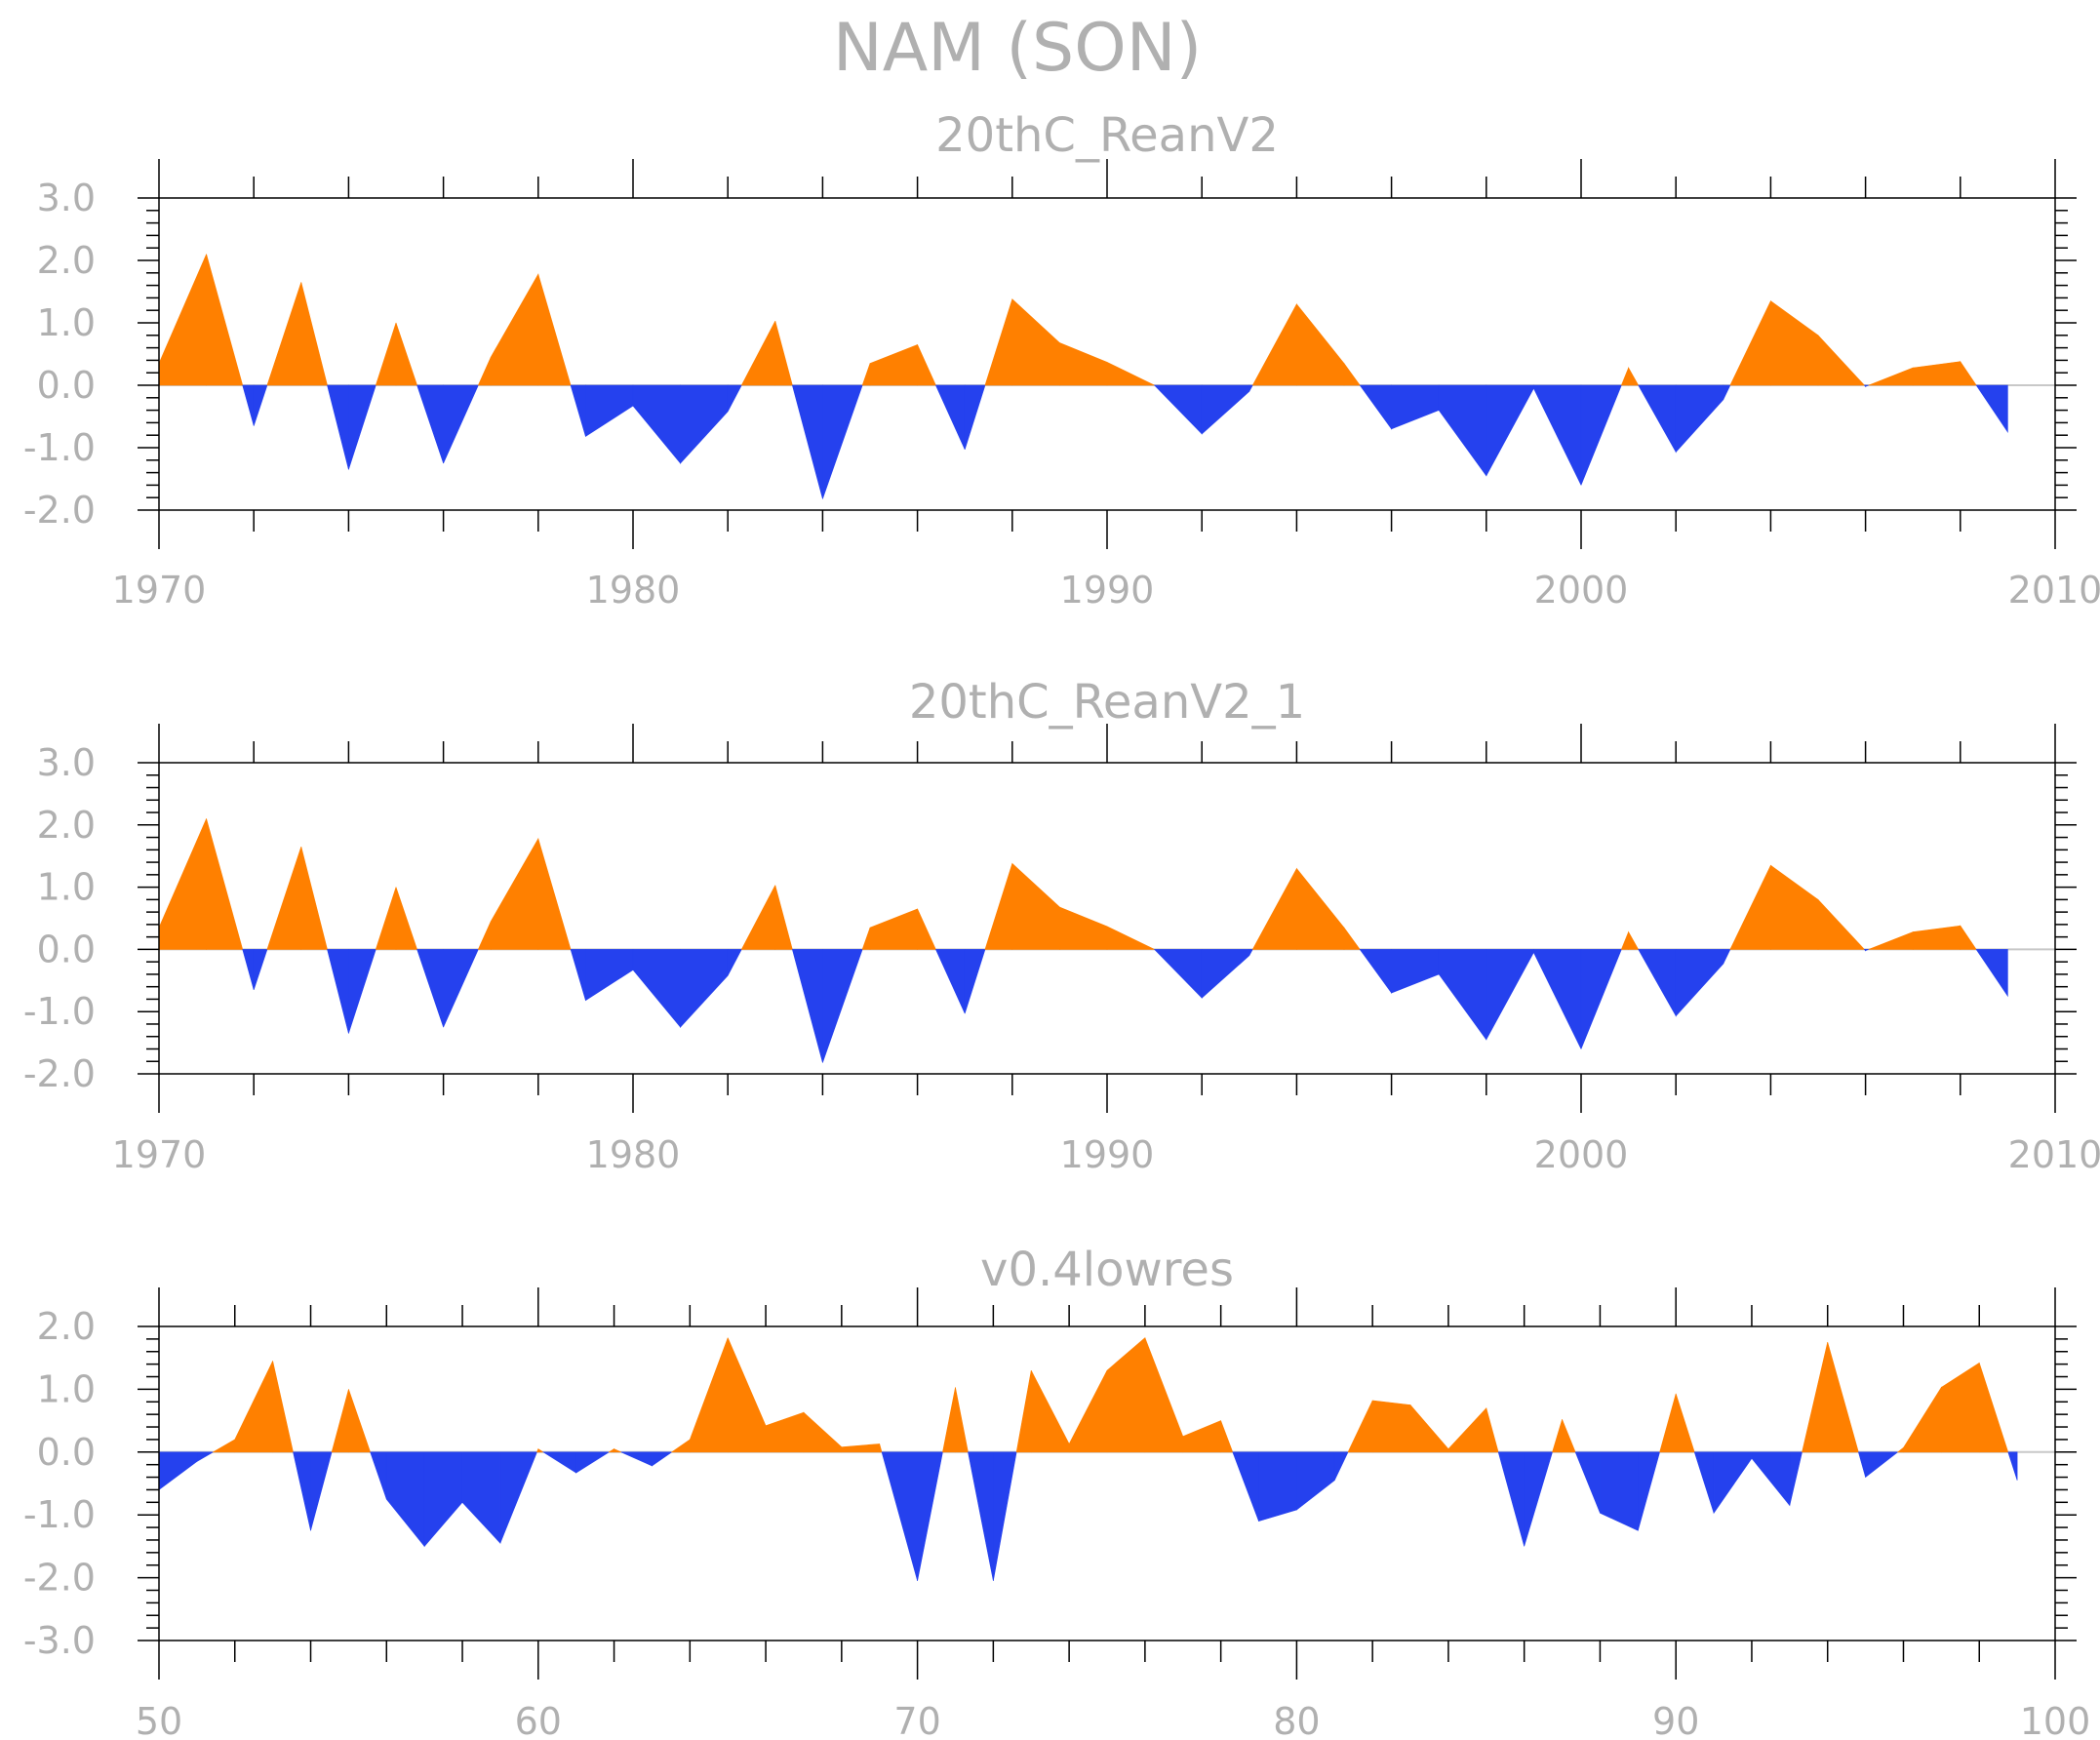  Describe the element at coordinates (60, 1011) in the screenshot. I see `panel-2-y-tick-label: -1.0` at that location.